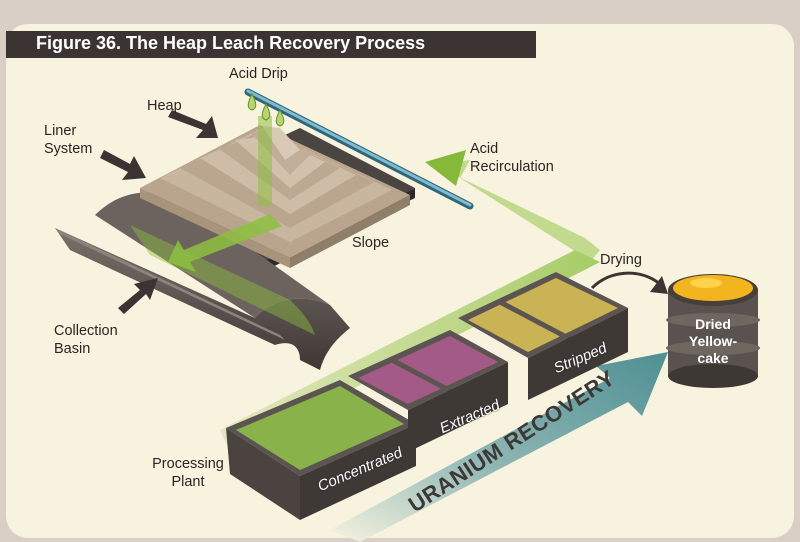 Image resolution: width=800 pixels, height=542 pixels. Describe the element at coordinates (138, 296) in the screenshot. I see `basin-pointer` at that location.